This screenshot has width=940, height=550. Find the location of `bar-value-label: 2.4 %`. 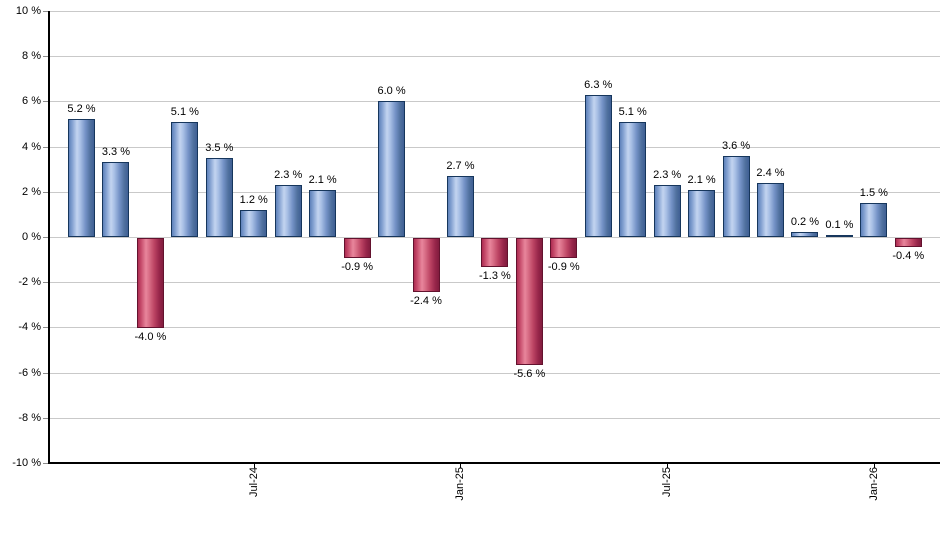

bar-value-label: 2.4 % is located at coordinates (770, 172).